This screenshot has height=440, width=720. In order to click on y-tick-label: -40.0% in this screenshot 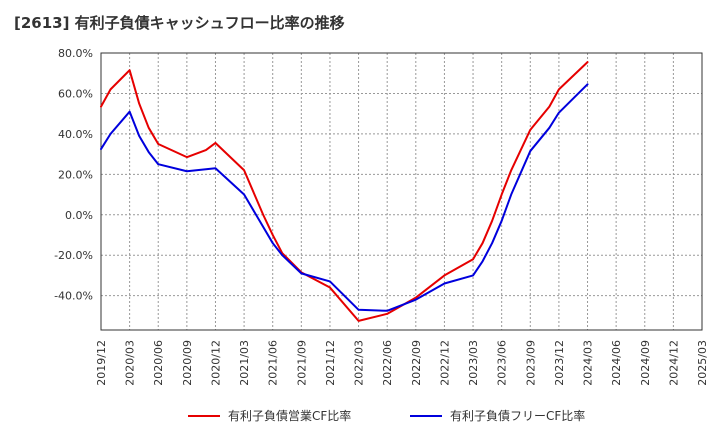, I will do `click(73, 296)`.